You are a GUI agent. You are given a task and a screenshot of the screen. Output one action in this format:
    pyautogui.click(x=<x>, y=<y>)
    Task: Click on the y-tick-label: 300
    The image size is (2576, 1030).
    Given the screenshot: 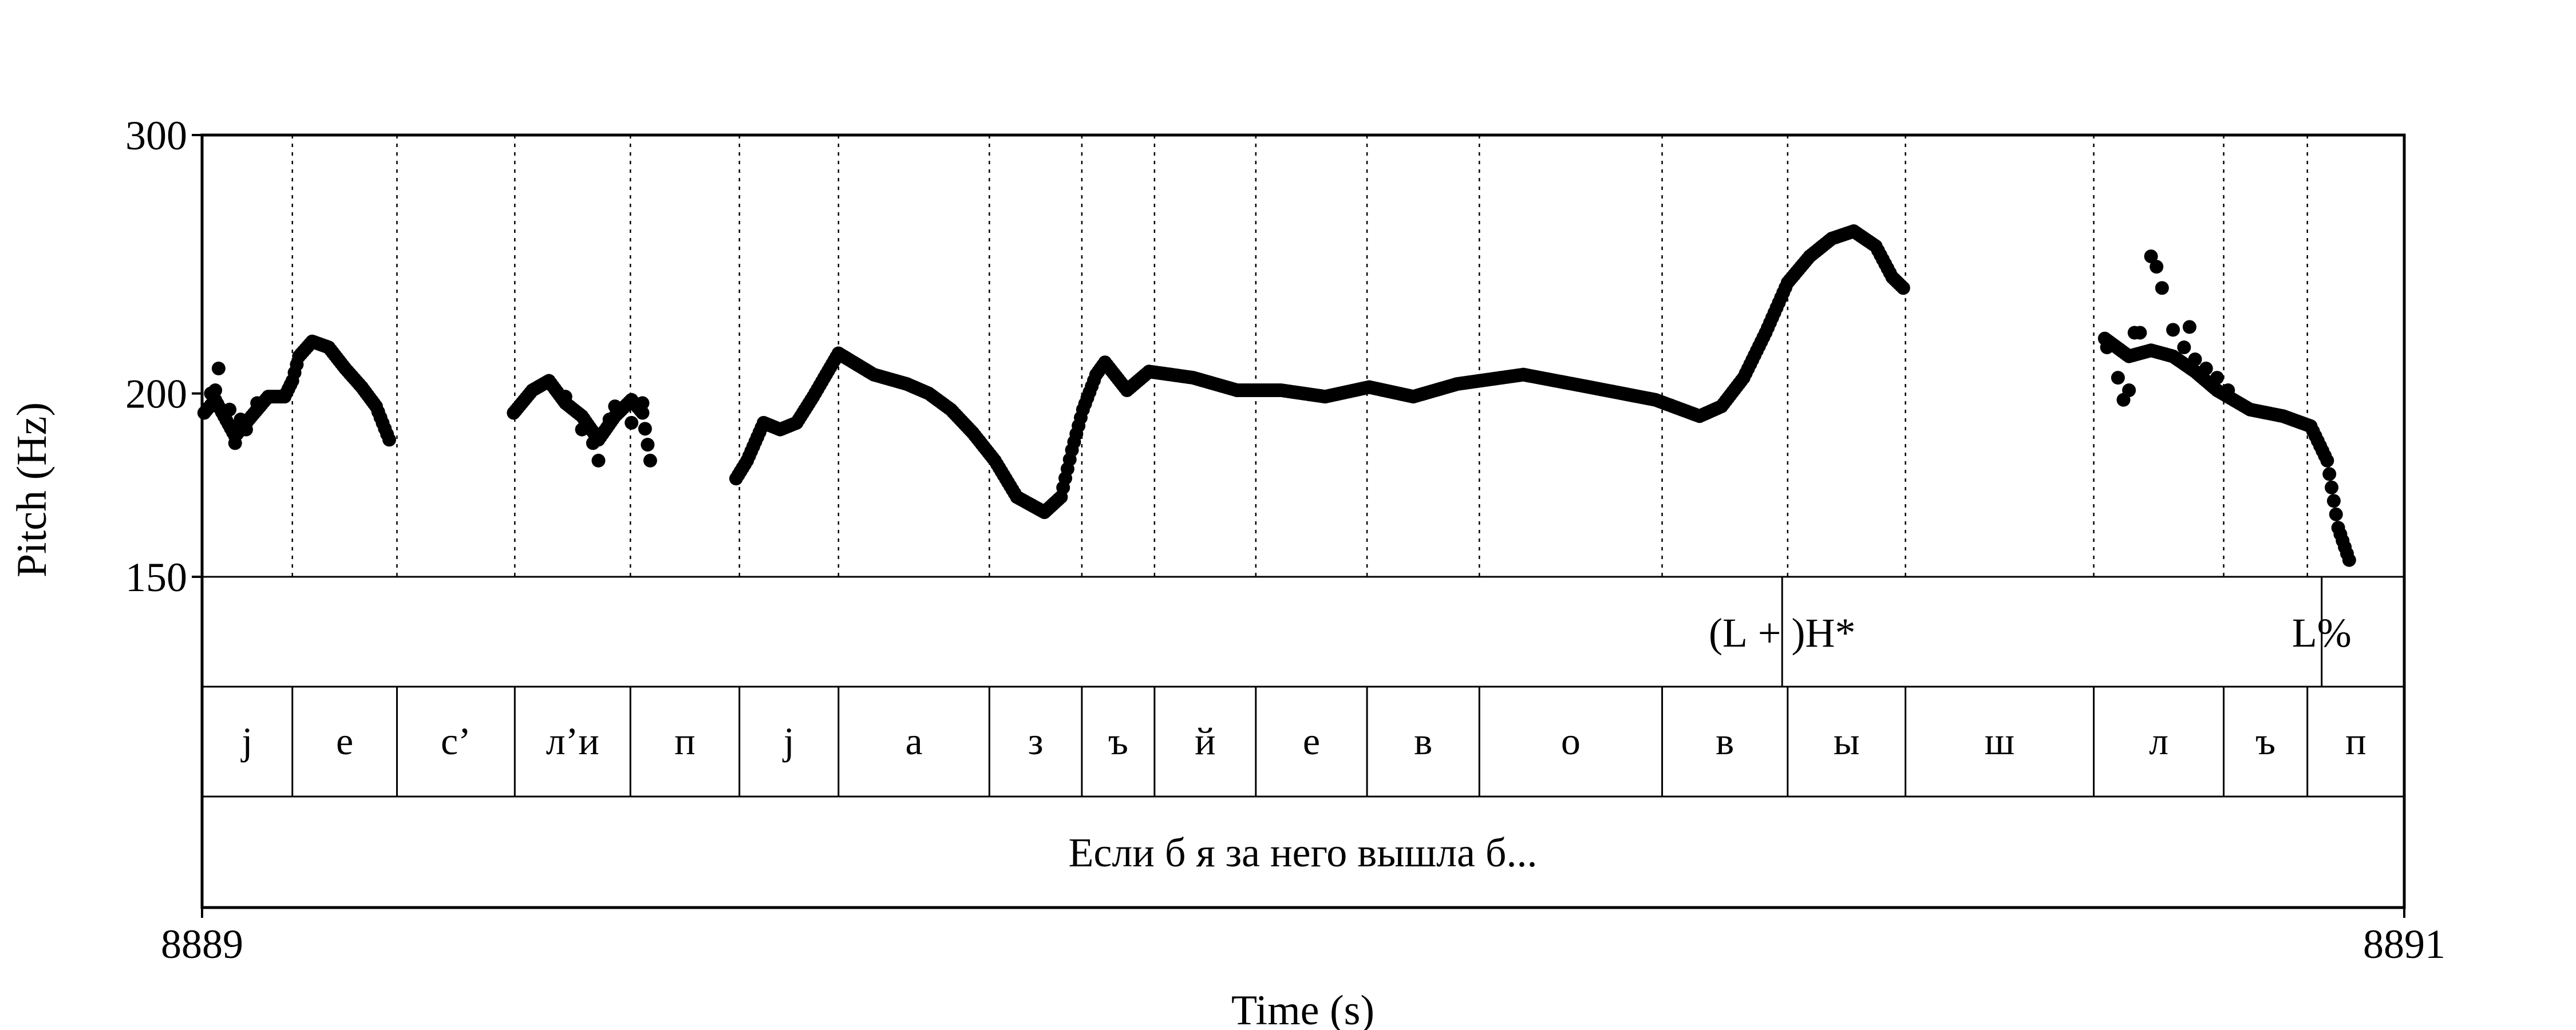 What is the action you would take?
    pyautogui.click(x=156, y=136)
    